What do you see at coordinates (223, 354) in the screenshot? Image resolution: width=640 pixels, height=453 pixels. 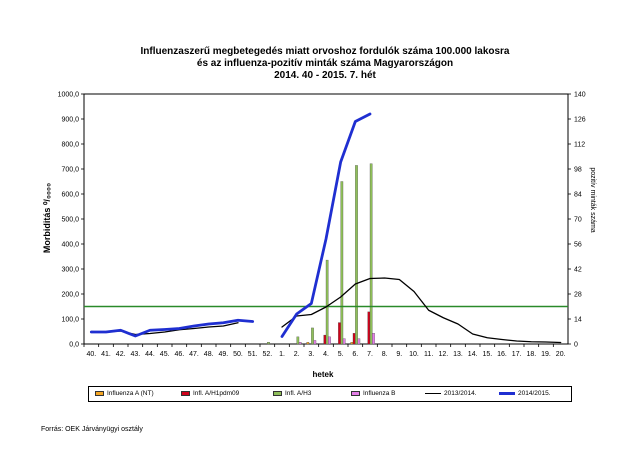 I see `x-tick-label: 49.` at bounding box center [223, 354].